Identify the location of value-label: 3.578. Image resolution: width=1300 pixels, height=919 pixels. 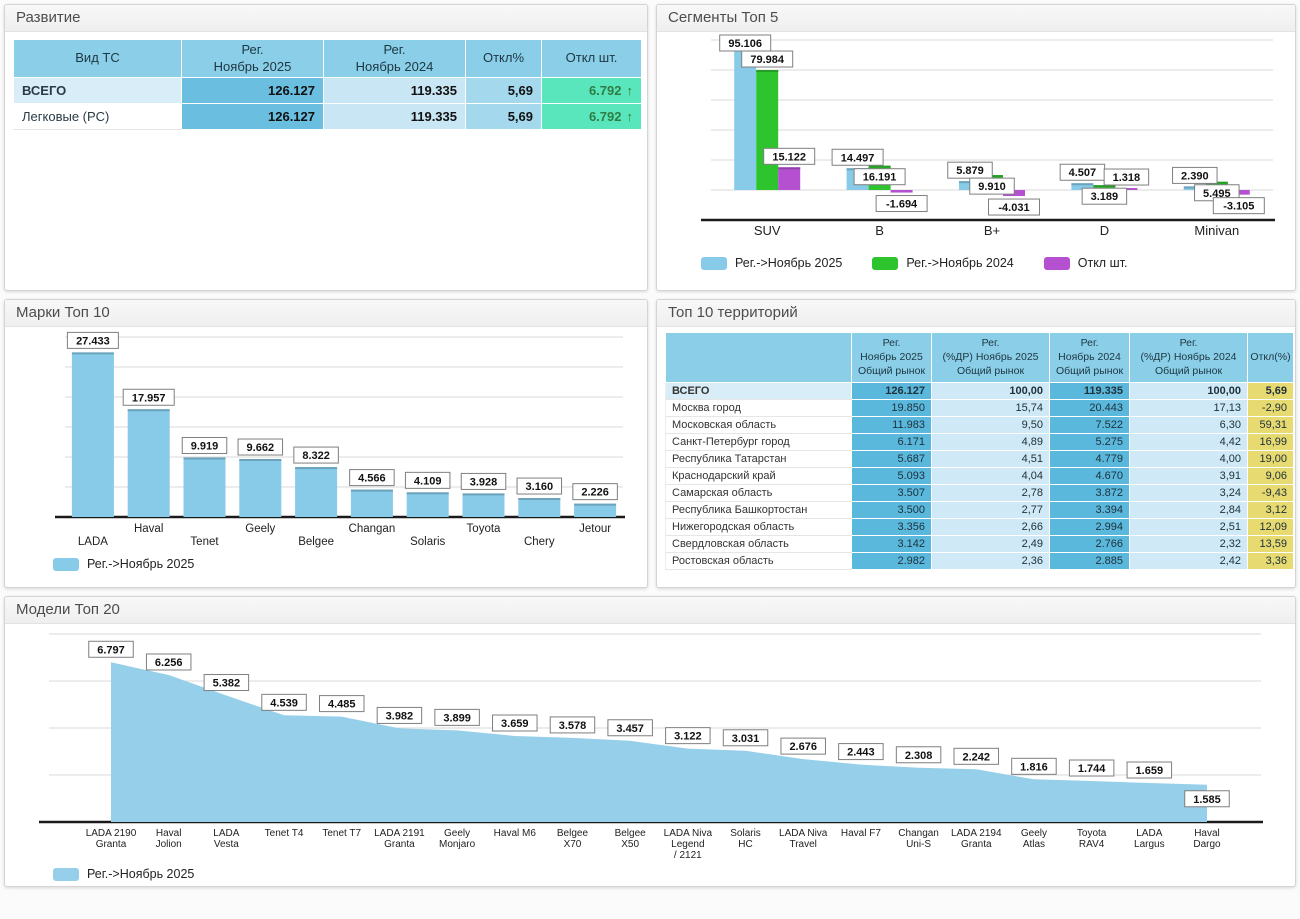
(572, 725).